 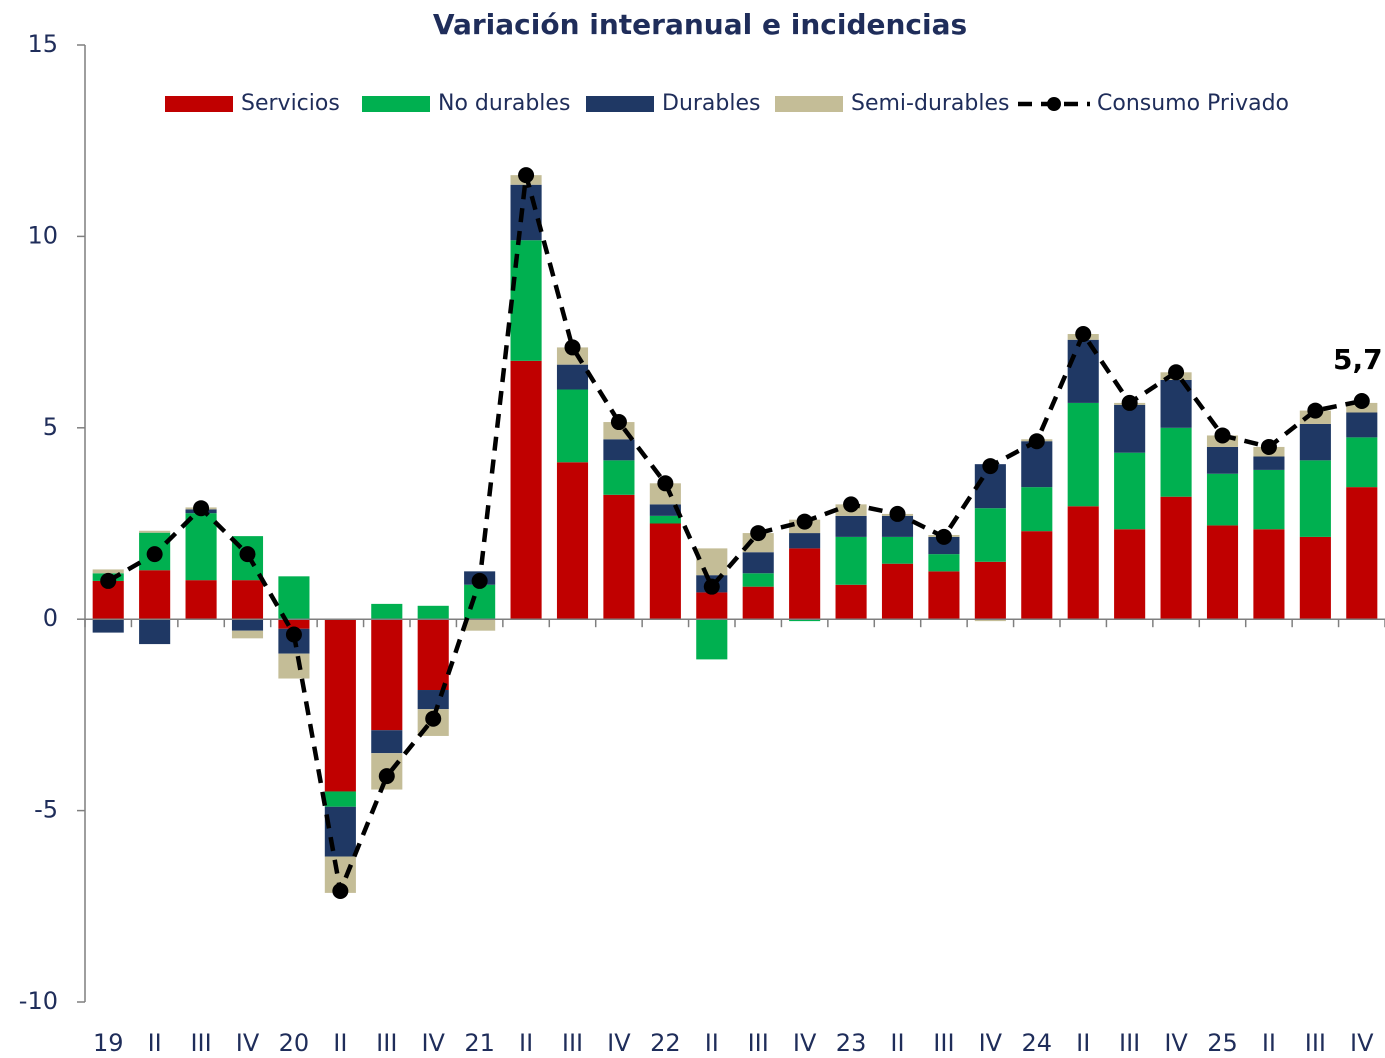 I want to click on legend-label: Servicios, so click(x=290, y=103).